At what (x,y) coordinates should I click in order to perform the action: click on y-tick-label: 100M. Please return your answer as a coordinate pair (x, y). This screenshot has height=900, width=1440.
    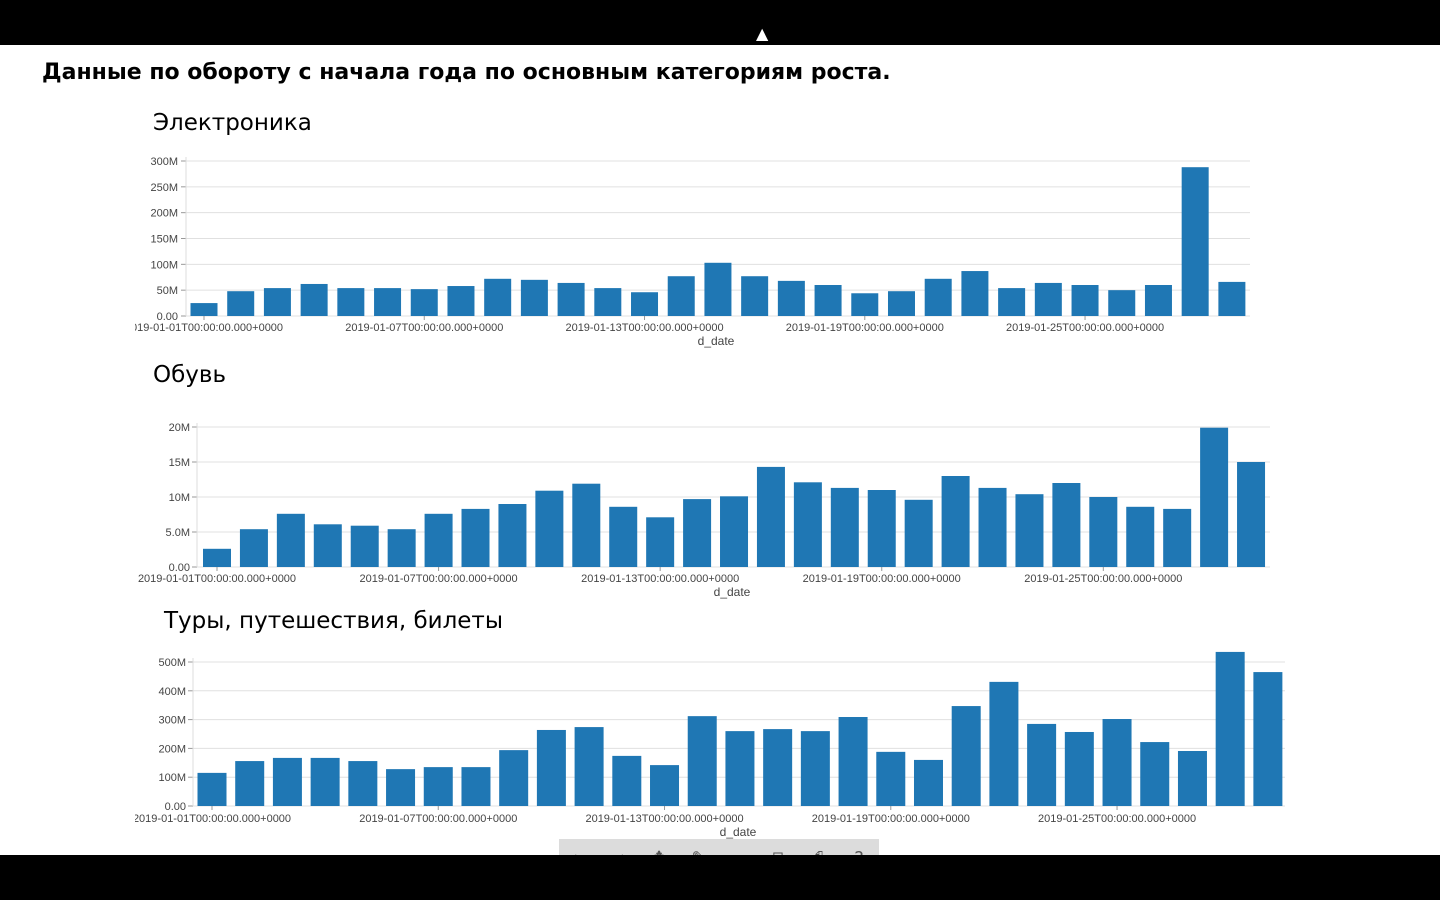
    Looking at the image, I should click on (164, 265).